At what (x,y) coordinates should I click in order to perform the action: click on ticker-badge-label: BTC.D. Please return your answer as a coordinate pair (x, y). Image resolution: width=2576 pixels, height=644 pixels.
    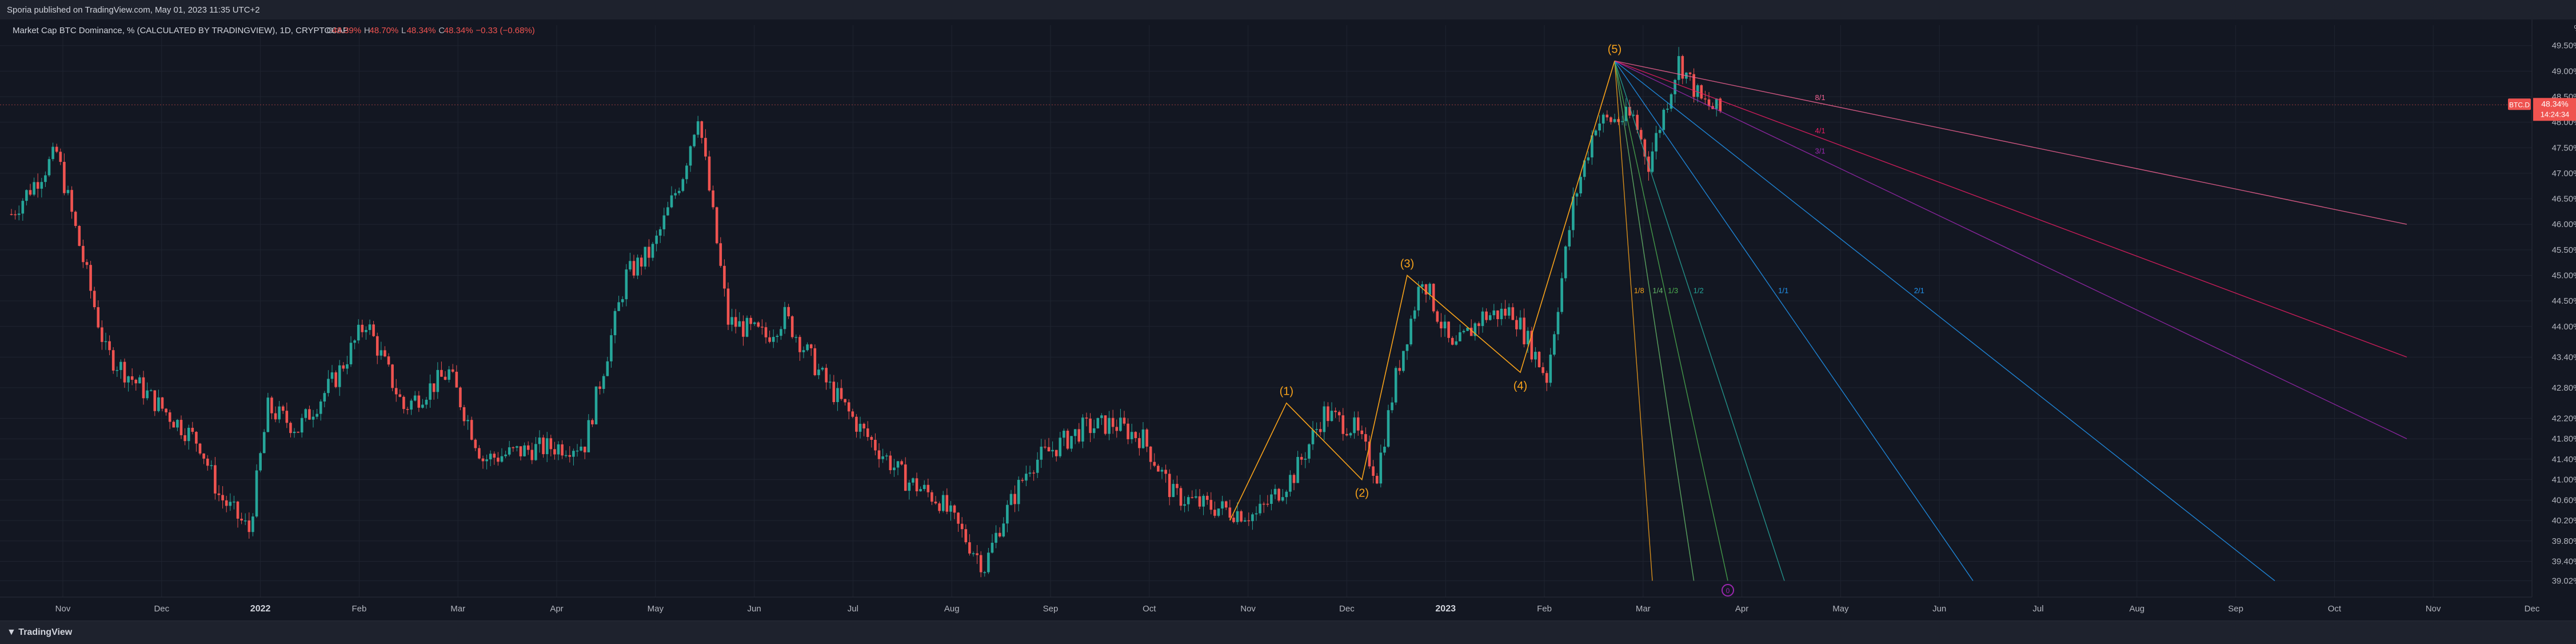
    Looking at the image, I should click on (2520, 105).